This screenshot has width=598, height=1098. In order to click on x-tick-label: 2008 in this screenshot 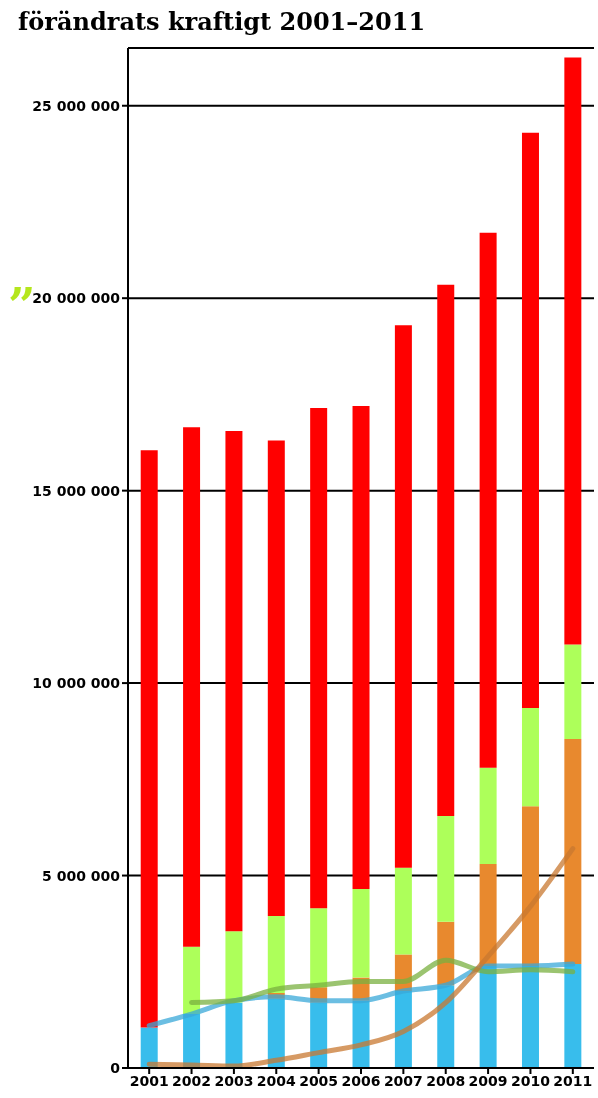, I will do `click(446, 1080)`.